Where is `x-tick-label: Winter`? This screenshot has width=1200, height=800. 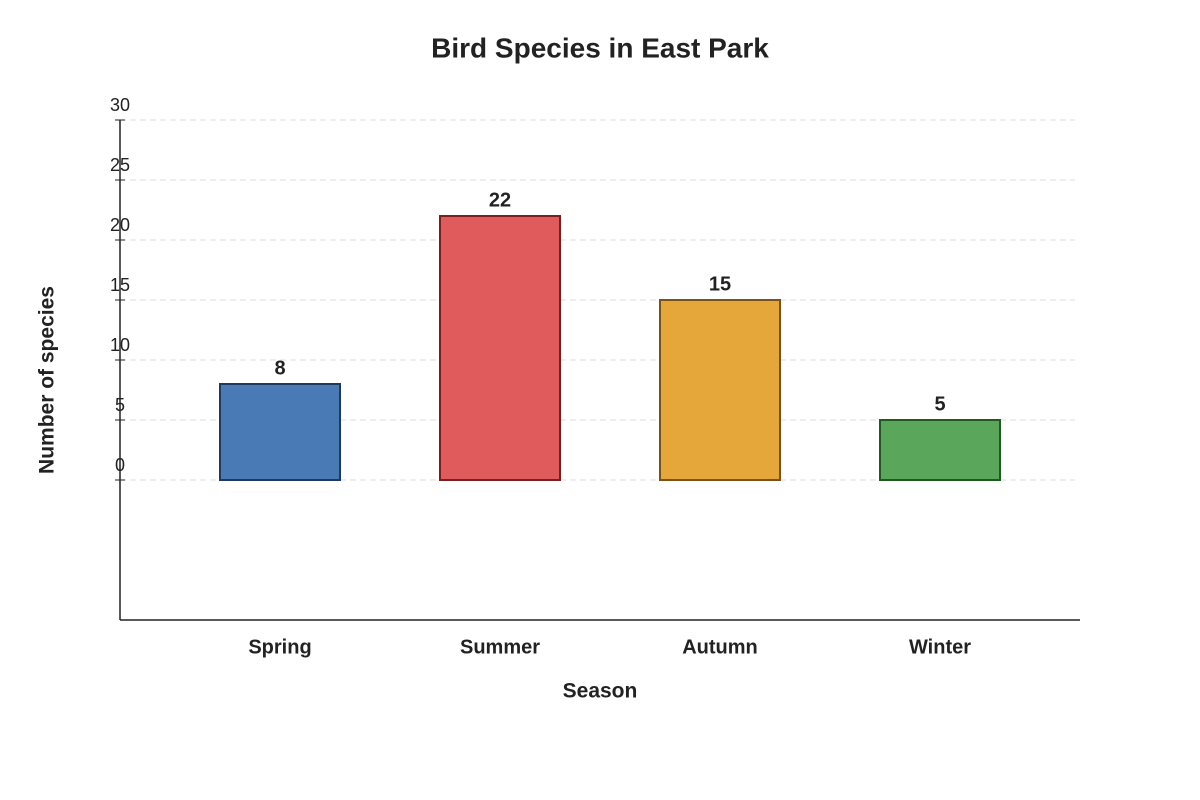 x-tick-label: Winter is located at coordinates (940, 647).